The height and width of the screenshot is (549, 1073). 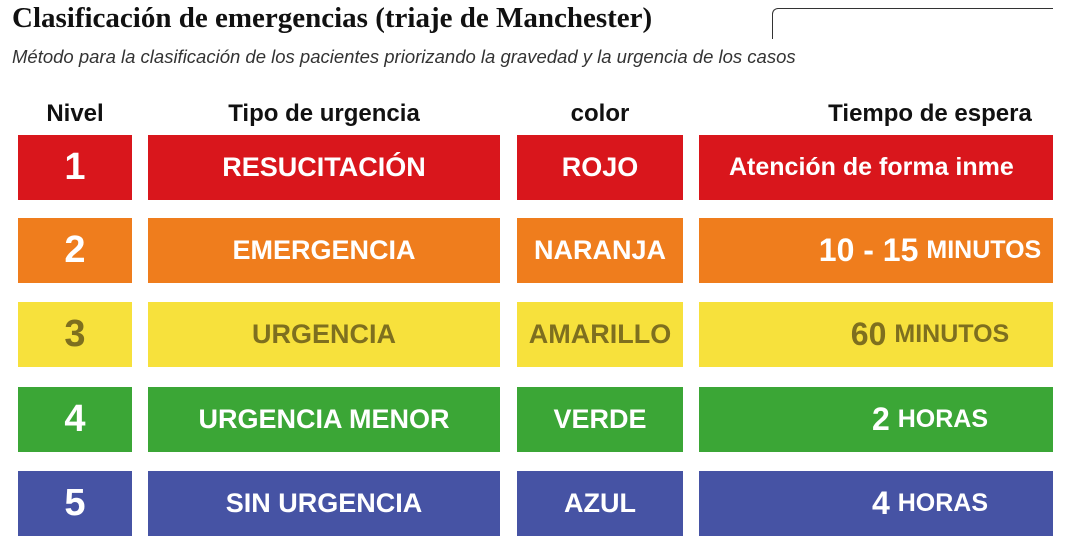 I want to click on time-cell: 4 HORAS, so click(x=876, y=503).